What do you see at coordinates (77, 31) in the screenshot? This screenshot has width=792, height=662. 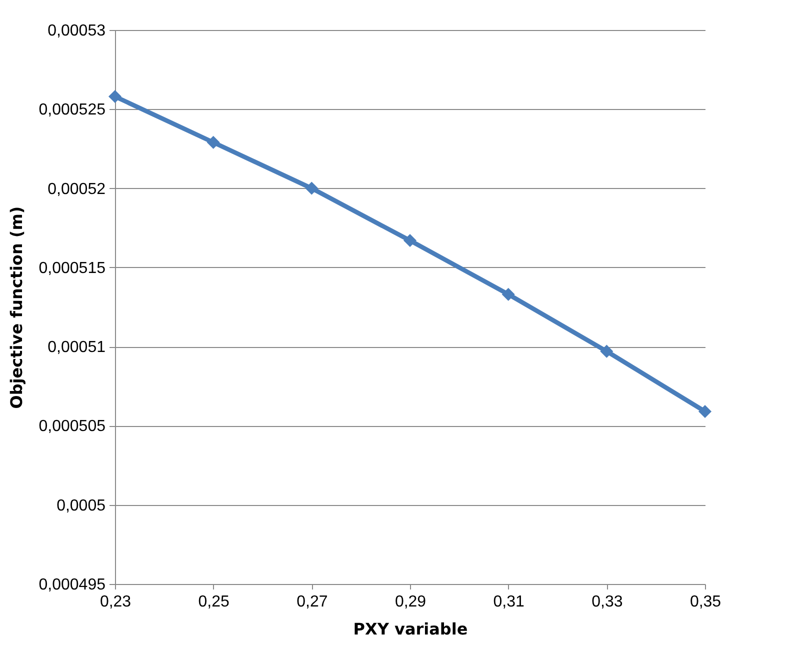 I see `y-tick-label: 0,00053` at bounding box center [77, 31].